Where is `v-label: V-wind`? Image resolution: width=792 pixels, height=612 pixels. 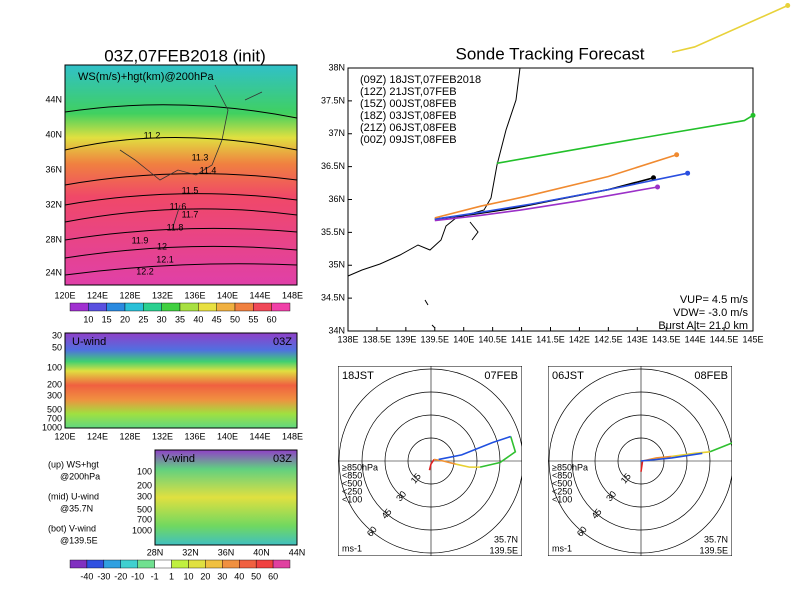 v-label: V-wind is located at coordinates (178, 459).